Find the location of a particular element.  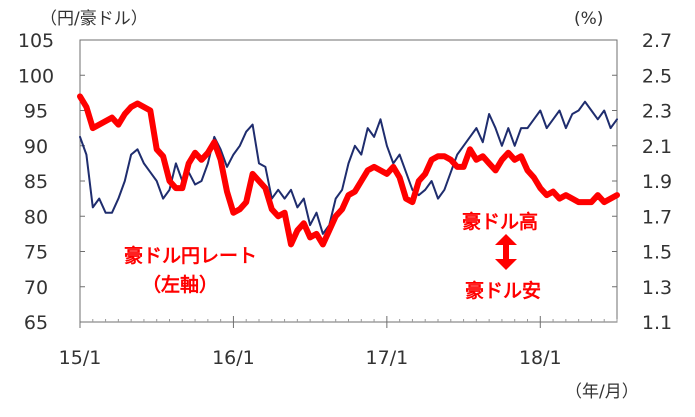

x-tick-label: 16/1 is located at coordinates (233, 358).